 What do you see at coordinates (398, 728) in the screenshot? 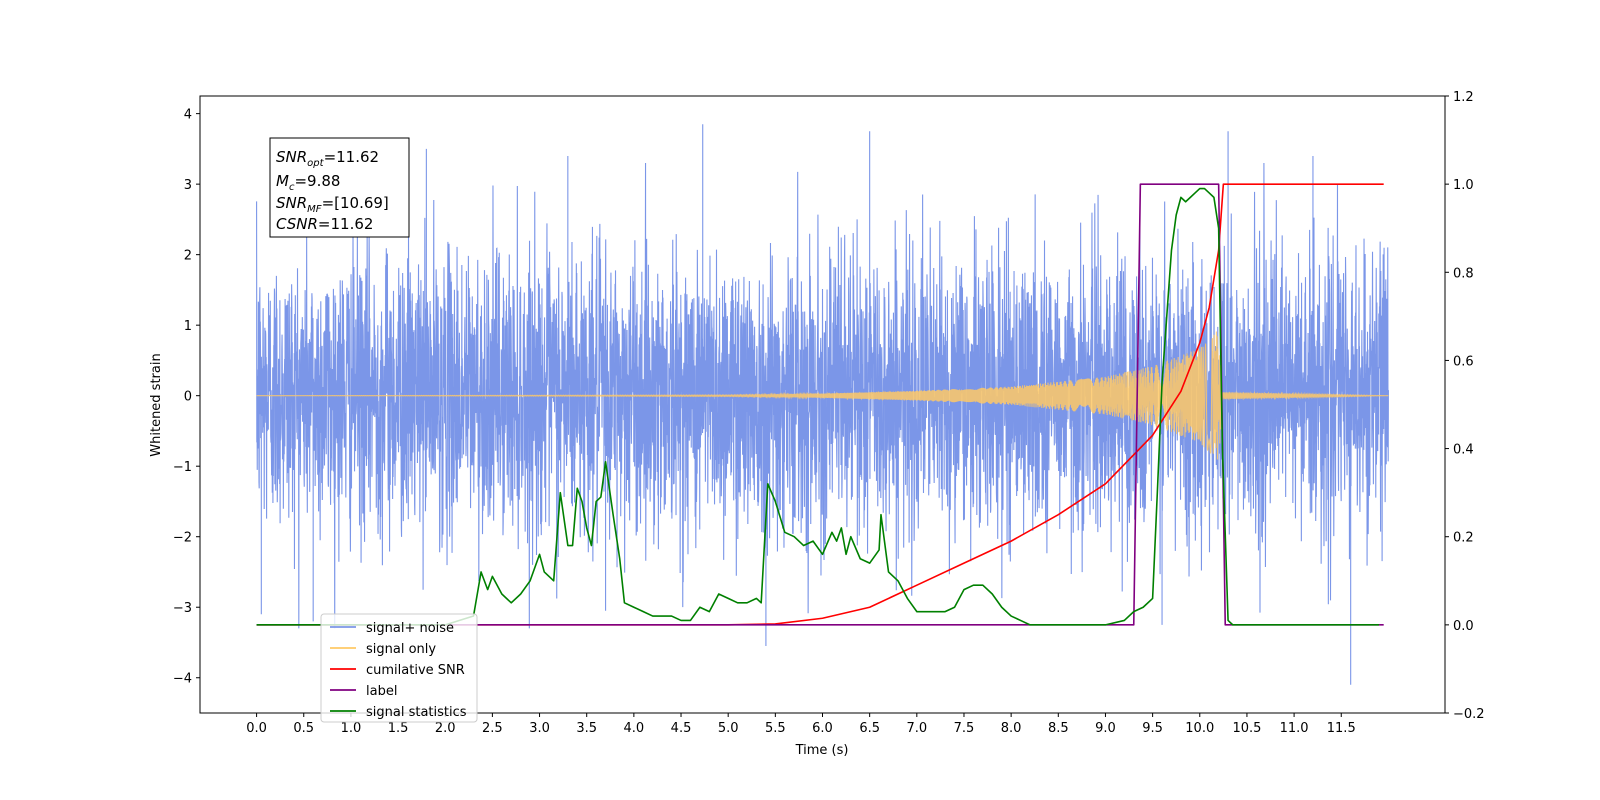
I see `x-tick-label: 1.5` at bounding box center [398, 728].